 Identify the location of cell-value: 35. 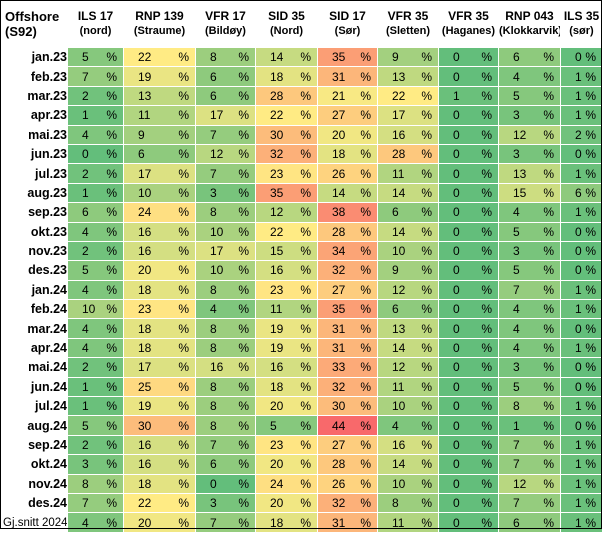
(338, 309).